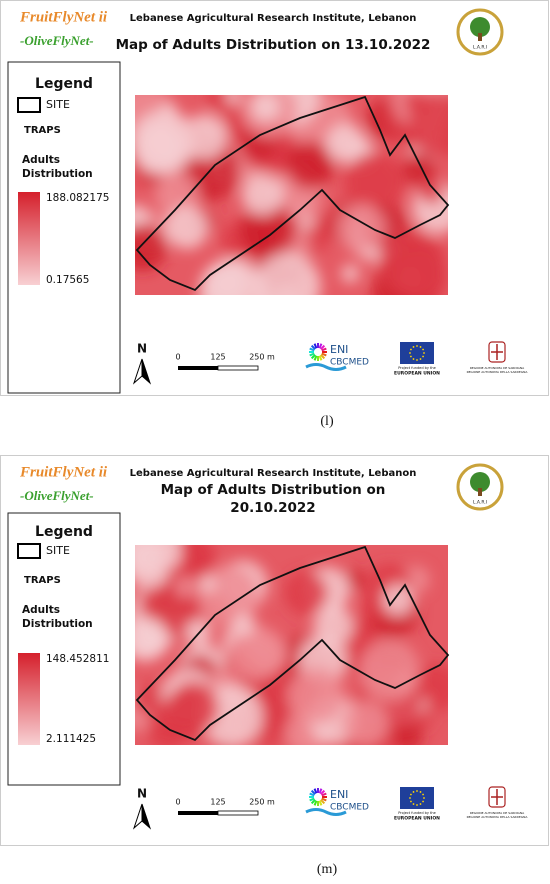  What do you see at coordinates (58, 104) in the screenshot?
I see `site-label: SITE` at bounding box center [58, 104].